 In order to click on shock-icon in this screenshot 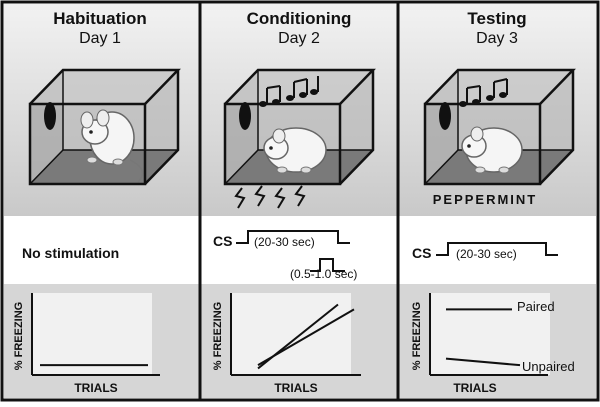, I will do `click(270, 197)`.